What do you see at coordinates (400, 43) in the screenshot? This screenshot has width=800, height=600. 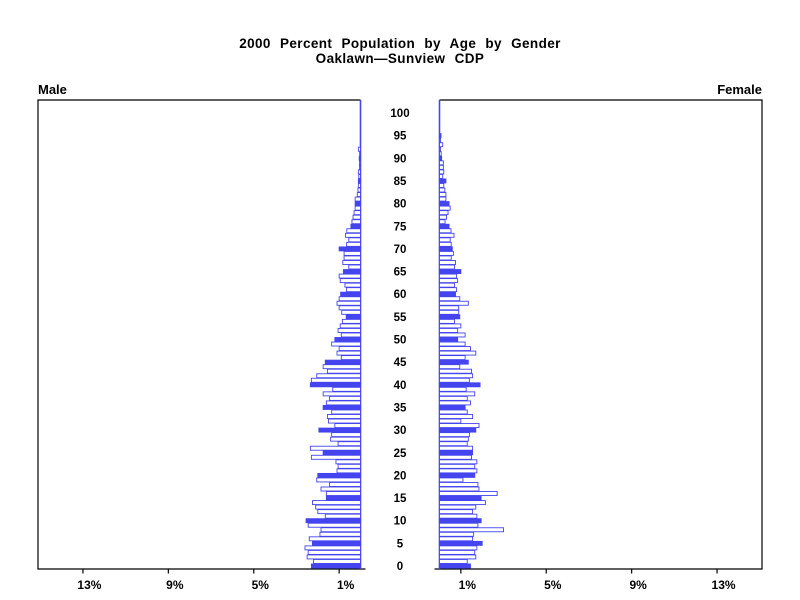 I see `chart-title: 2000 Percent Population by Age by Gender` at bounding box center [400, 43].